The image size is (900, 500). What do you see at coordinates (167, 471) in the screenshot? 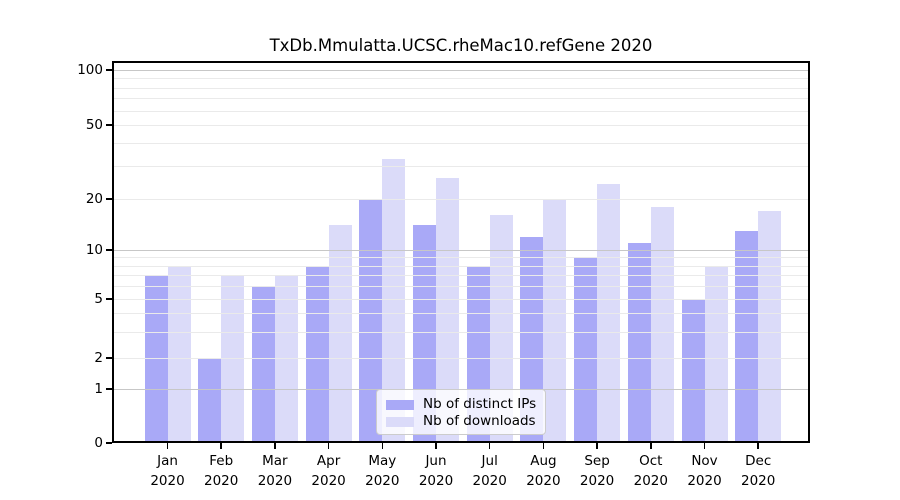
I see `x-tick-label-jan: Jan 2020` at bounding box center [167, 471].